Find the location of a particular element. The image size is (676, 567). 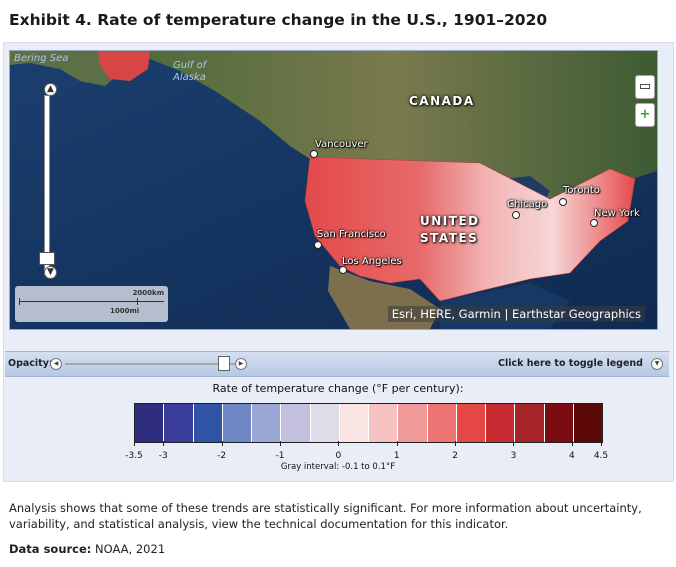

gulf-of-alaska-label-1: Gulf of is located at coordinates (190, 65).